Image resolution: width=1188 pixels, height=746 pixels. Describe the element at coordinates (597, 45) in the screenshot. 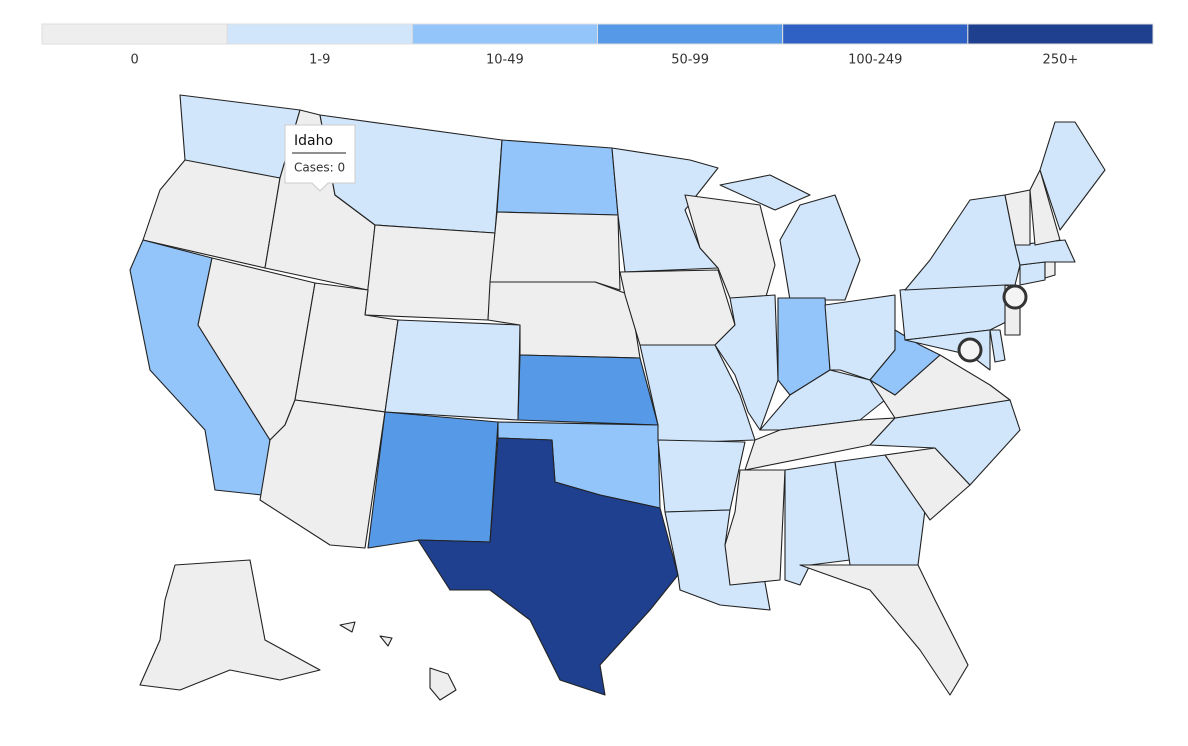

I see `legend: 0 1-9 10-49 50-99 100-249 250+` at that location.